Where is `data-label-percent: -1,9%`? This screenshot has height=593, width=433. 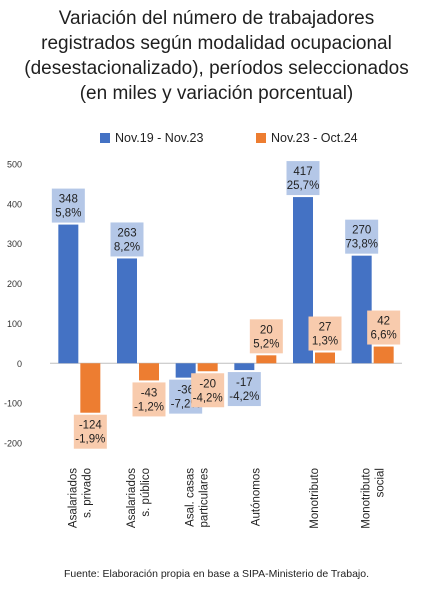 data-label-percent: -1,9% is located at coordinates (90, 440).